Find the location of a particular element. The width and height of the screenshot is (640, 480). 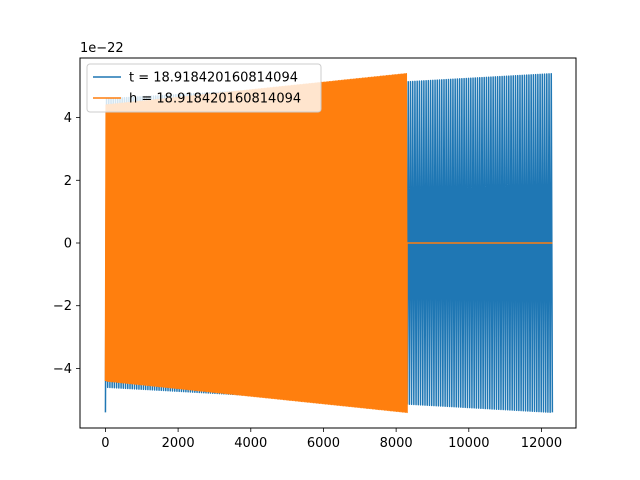

x-axis-ticks: 0 2000 4000 6000 8000 10000 12000 is located at coordinates (331, 439).